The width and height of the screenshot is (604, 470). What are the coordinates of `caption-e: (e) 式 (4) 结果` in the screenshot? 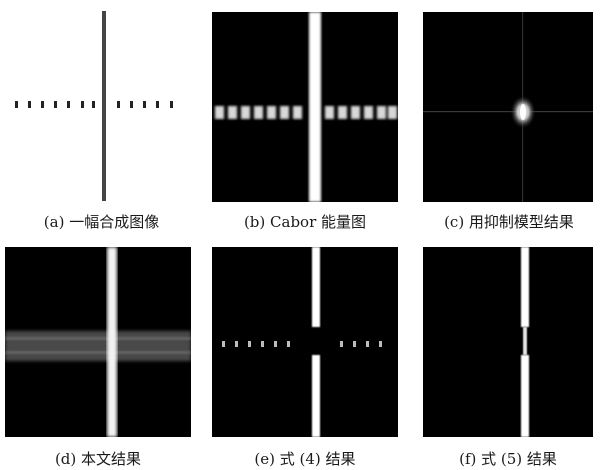 It's located at (305, 459).